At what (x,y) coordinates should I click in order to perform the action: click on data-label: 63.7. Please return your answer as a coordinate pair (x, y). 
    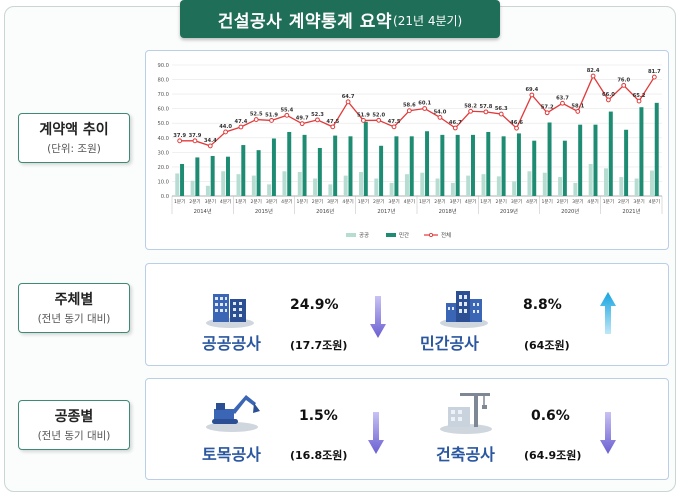
    Looking at the image, I should click on (562, 98).